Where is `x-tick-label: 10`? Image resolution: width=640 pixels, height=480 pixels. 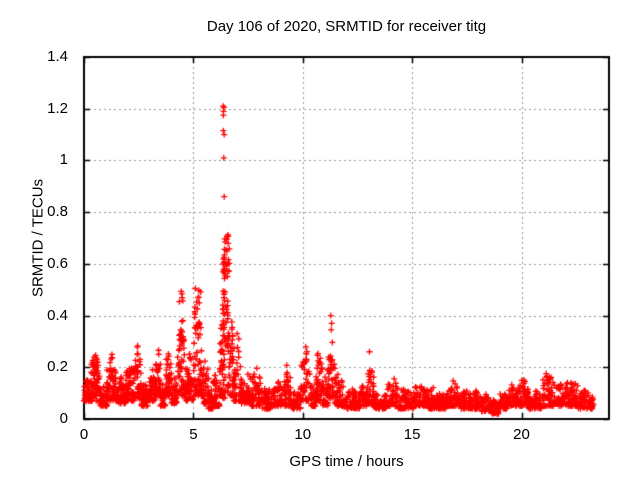 x-tick-label: 10 is located at coordinates (303, 434).